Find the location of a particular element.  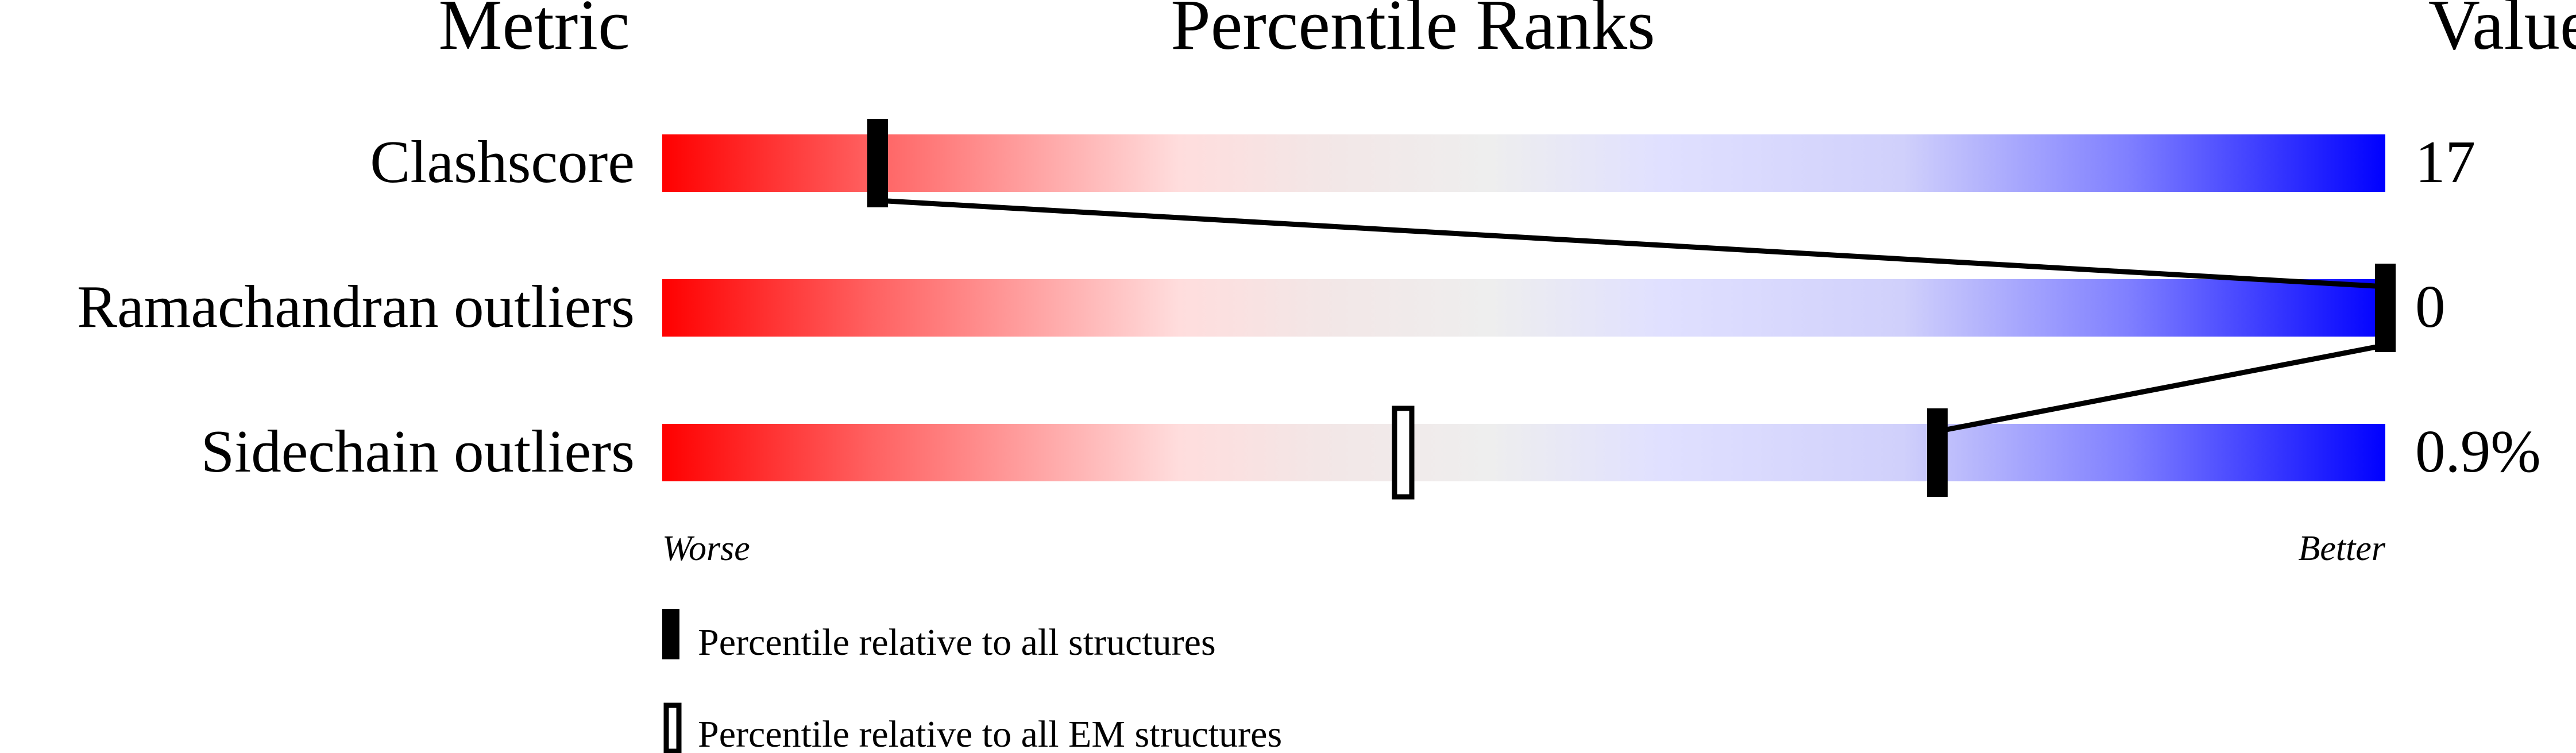

metric-label: Sidechain outliers is located at coordinates (418, 451).